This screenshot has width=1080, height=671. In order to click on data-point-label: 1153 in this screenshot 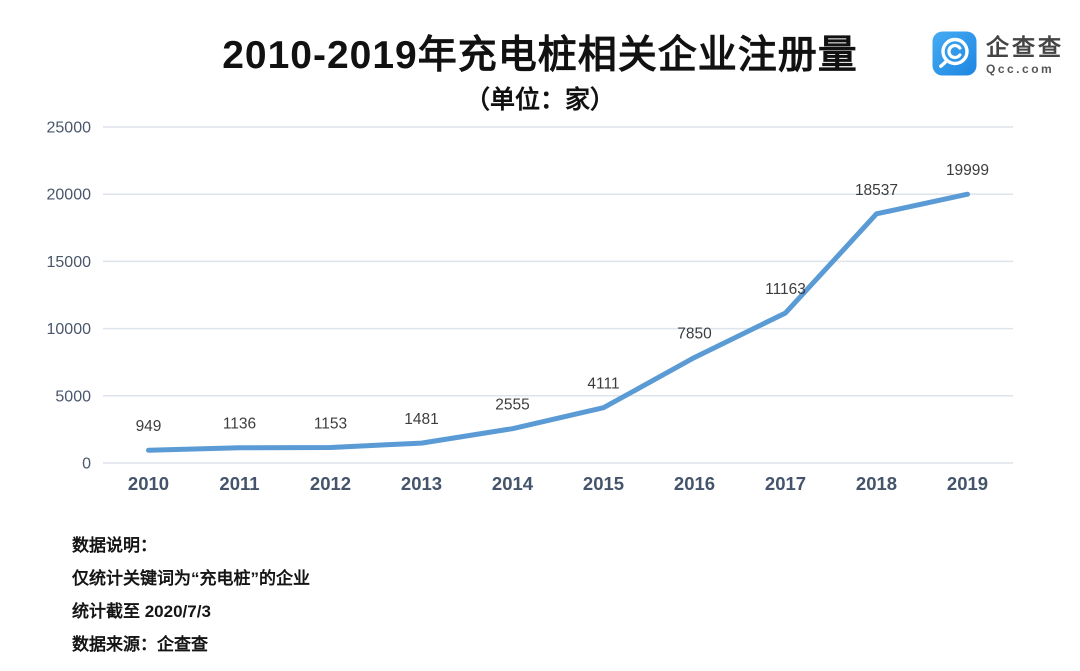, I will do `click(330, 424)`.